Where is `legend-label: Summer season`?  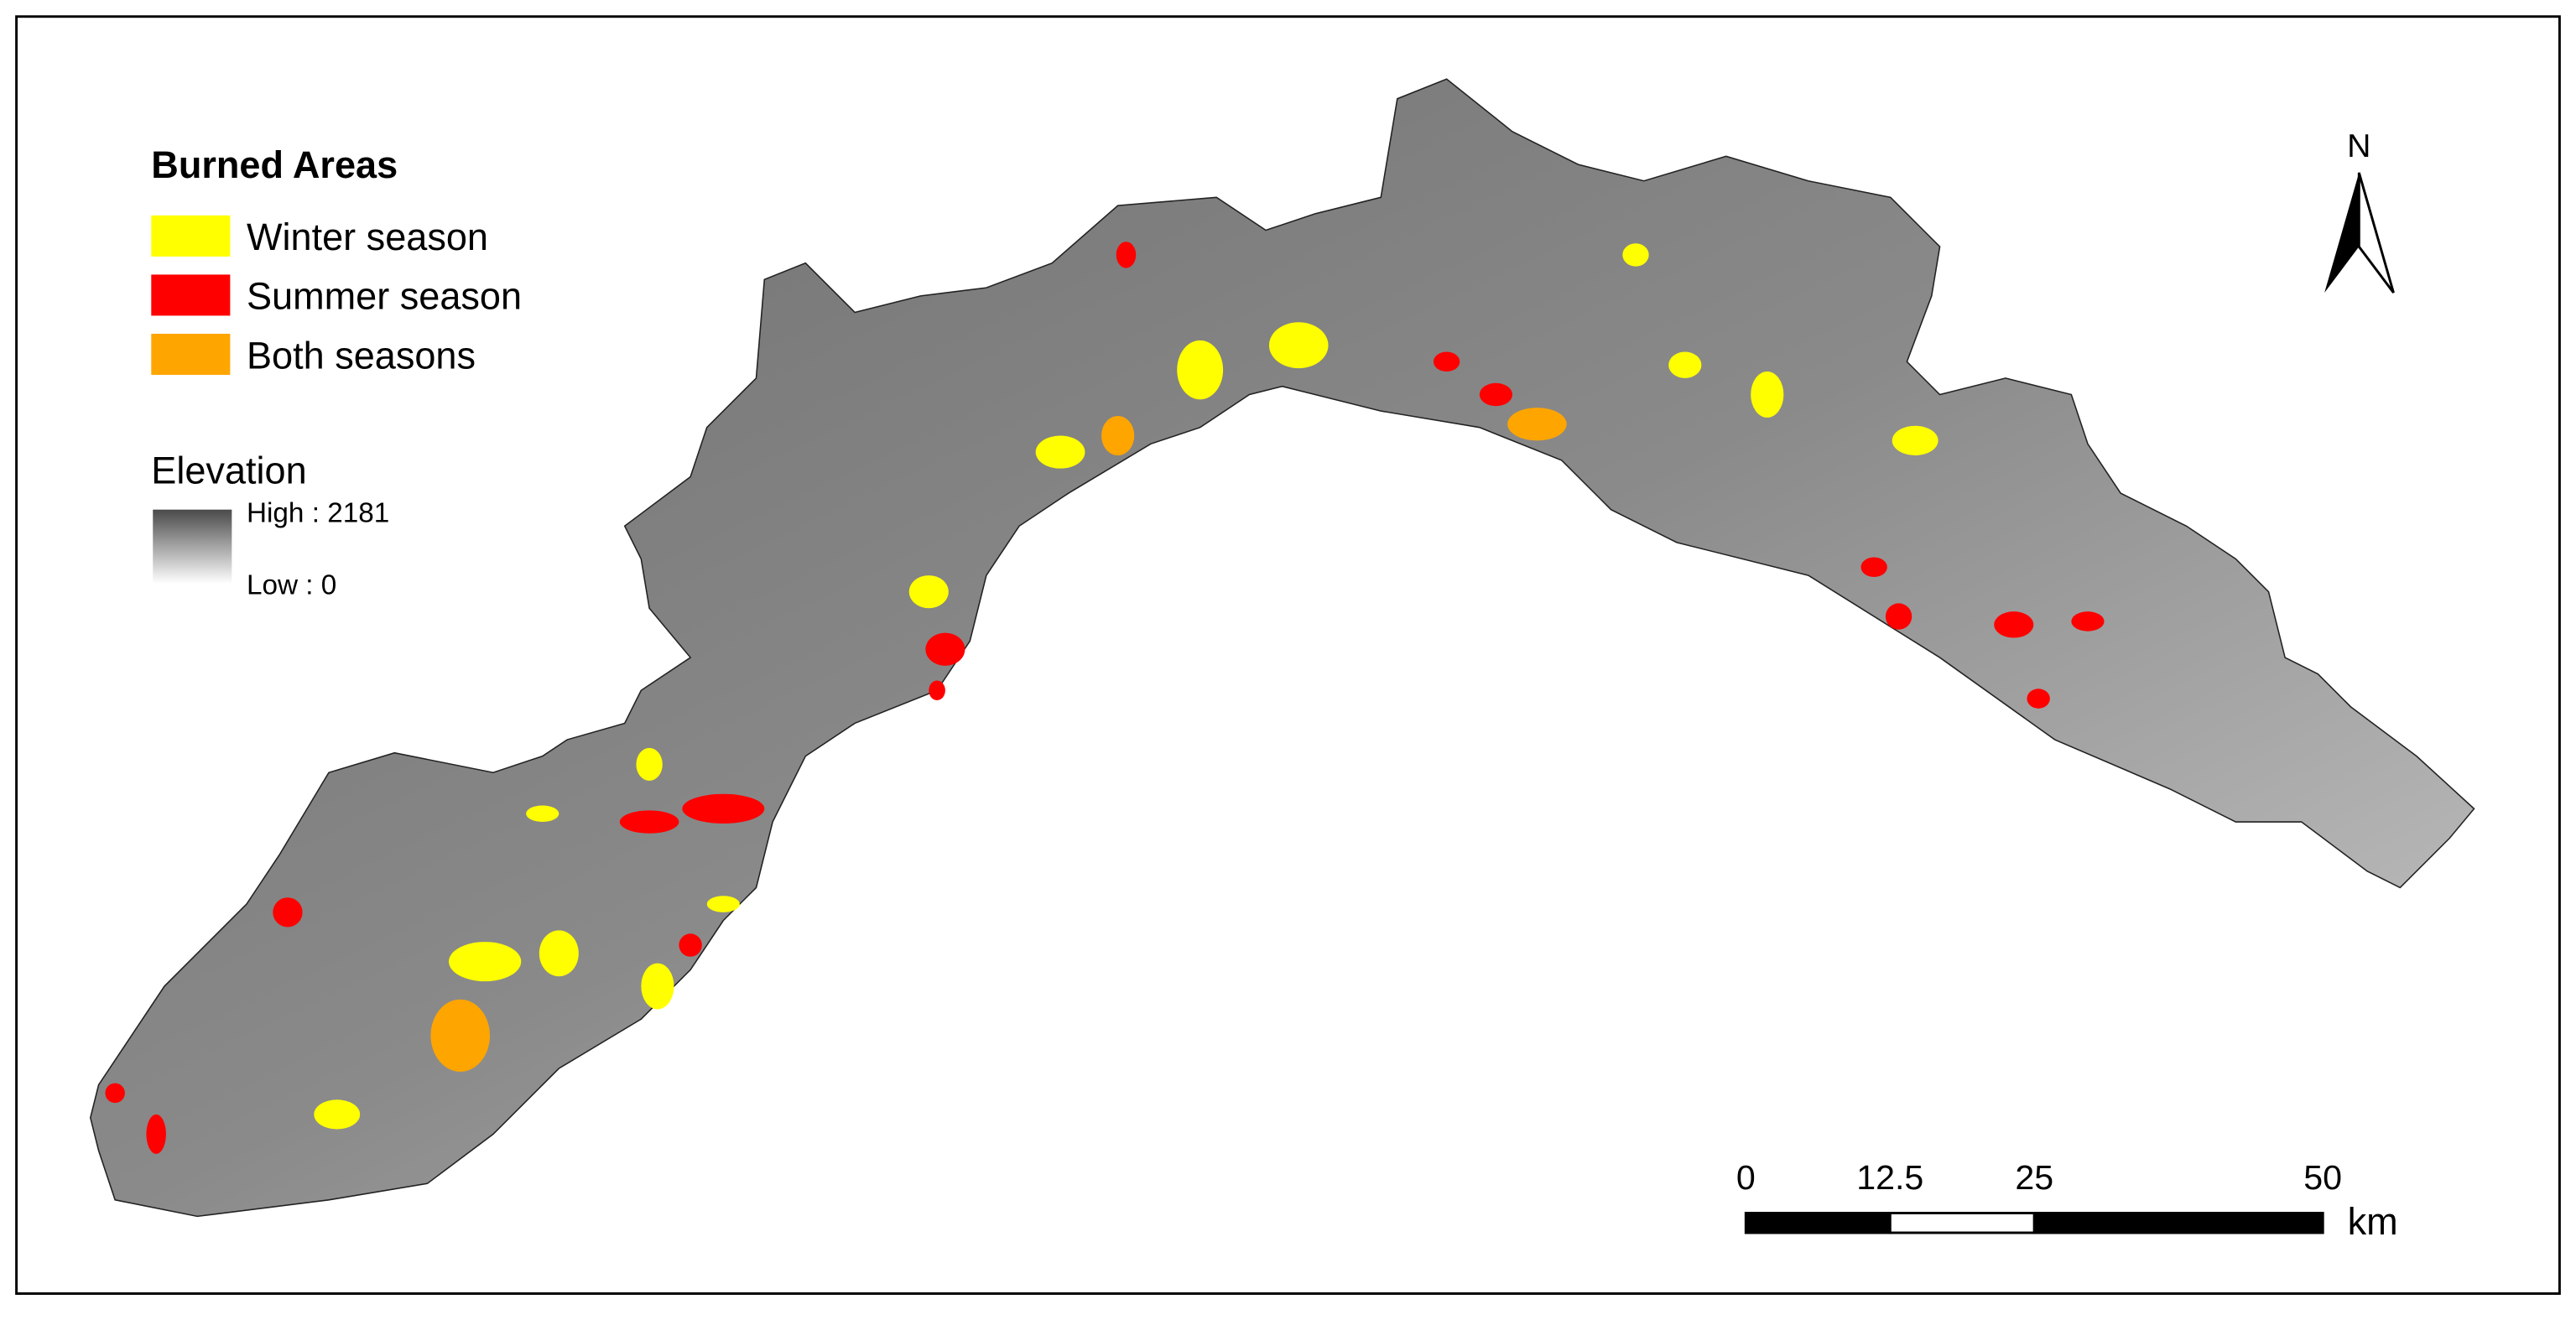
legend-label: Summer season is located at coordinates (384, 296).